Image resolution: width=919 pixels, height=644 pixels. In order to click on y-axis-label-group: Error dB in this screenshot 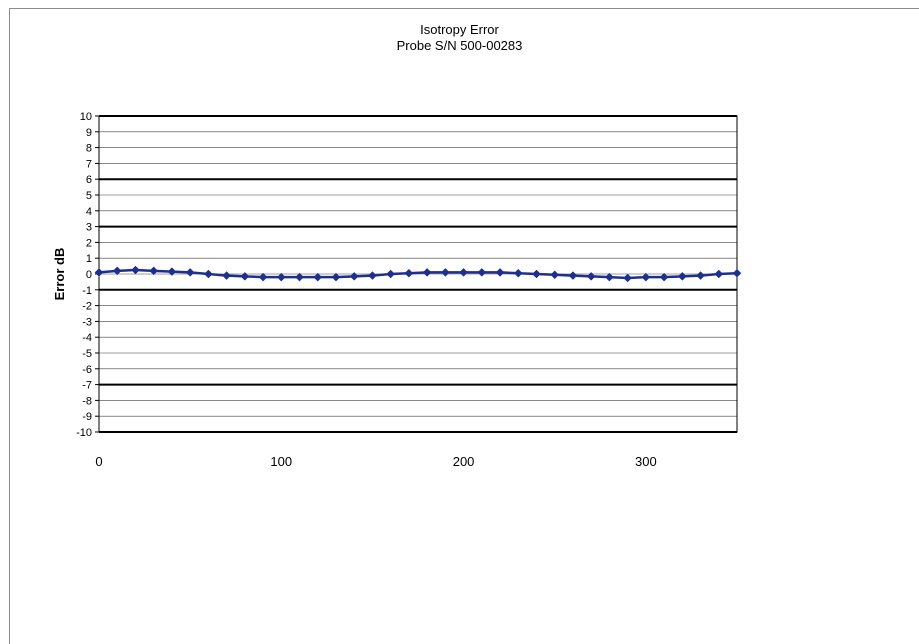, I will do `click(59, 274)`.